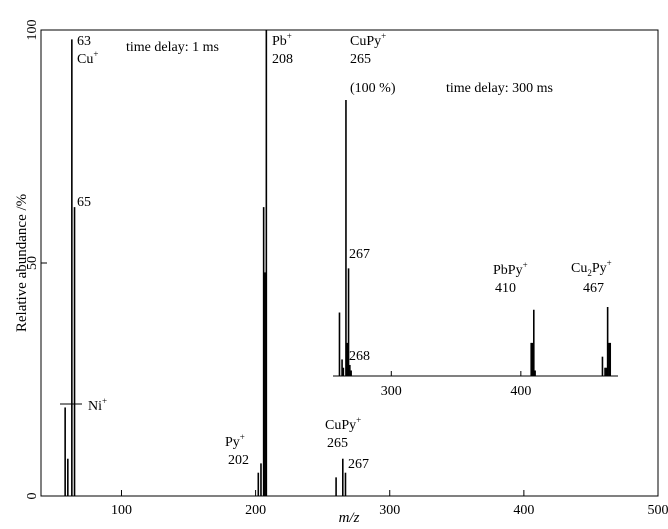 The width and height of the screenshot is (668, 529). I want to click on label-cu63-ion: Cu+, so click(87, 58).